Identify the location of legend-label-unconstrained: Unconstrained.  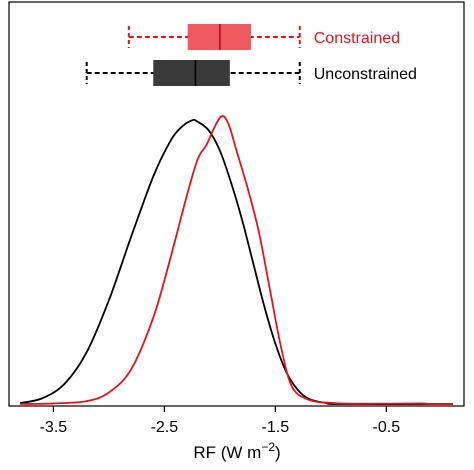
(365, 74).